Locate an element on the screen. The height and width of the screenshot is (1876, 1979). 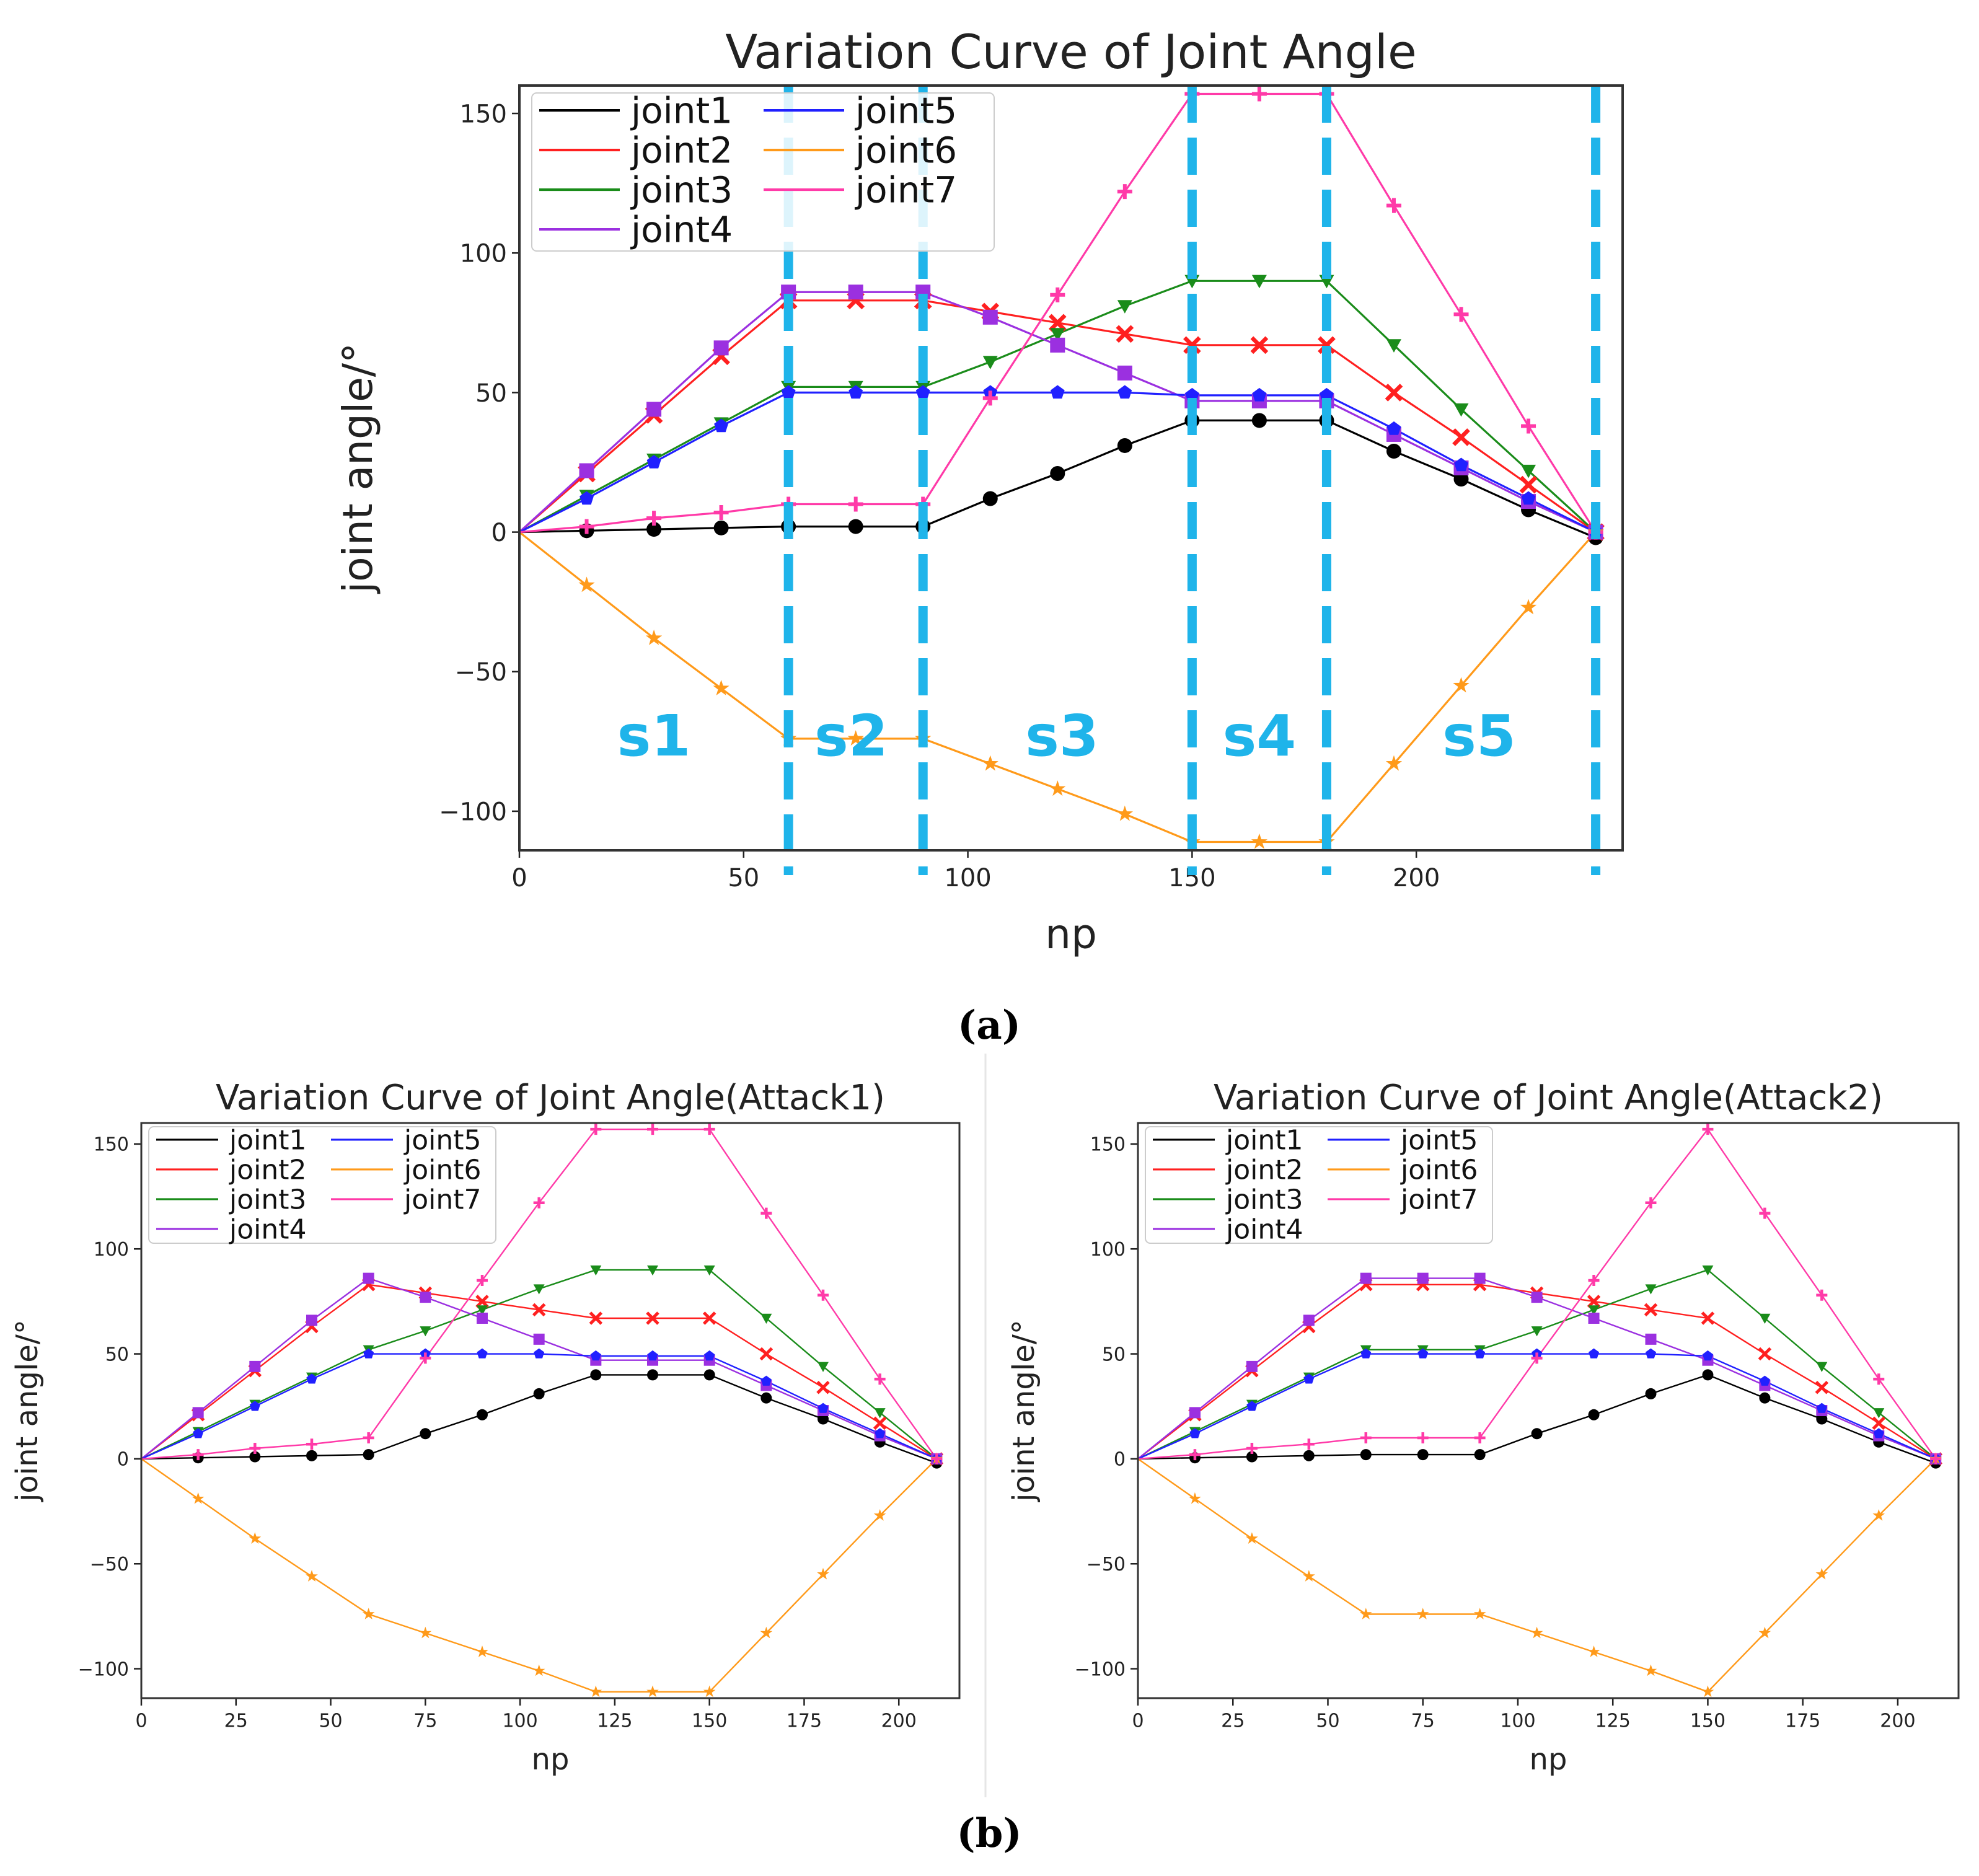
y-tick-label: 50 is located at coordinates (1114, 1355).